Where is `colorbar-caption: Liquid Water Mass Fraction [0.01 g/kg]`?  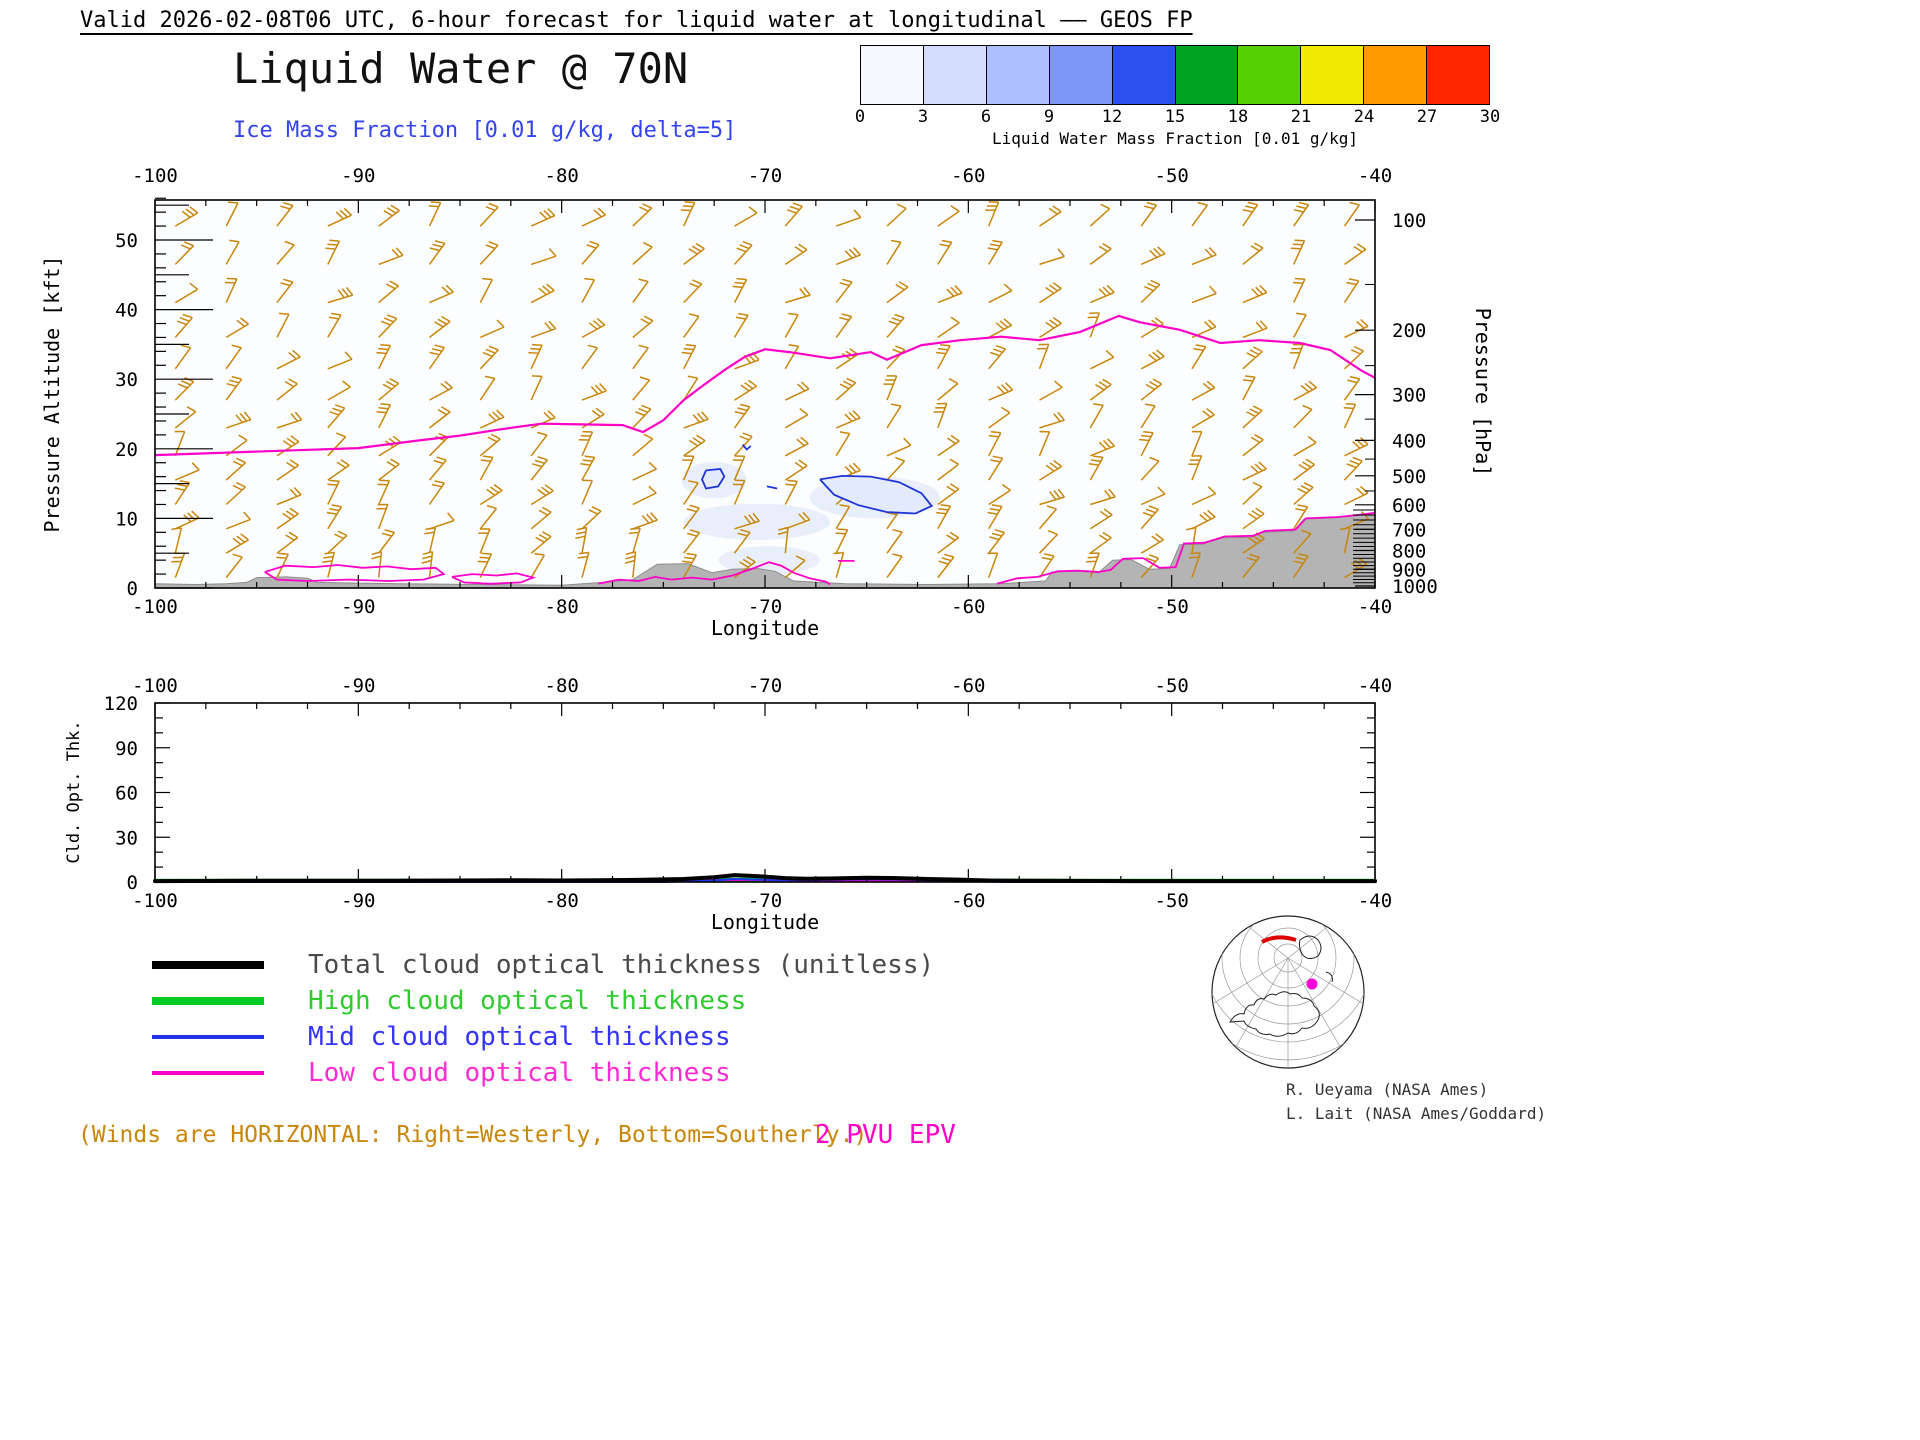 colorbar-caption: Liquid Water Mass Fraction [0.01 g/kg] is located at coordinates (1175, 138).